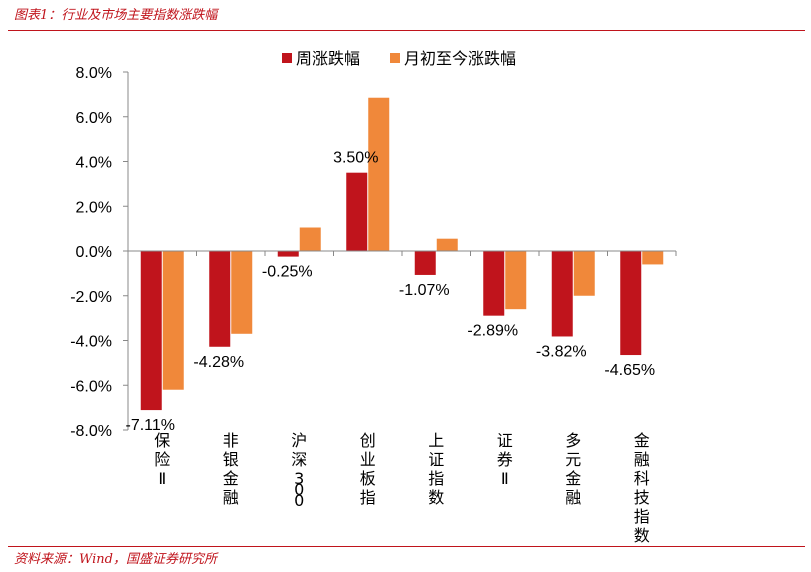  Describe the element at coordinates (406, 546) in the screenshot. I see `footer-divider` at that location.